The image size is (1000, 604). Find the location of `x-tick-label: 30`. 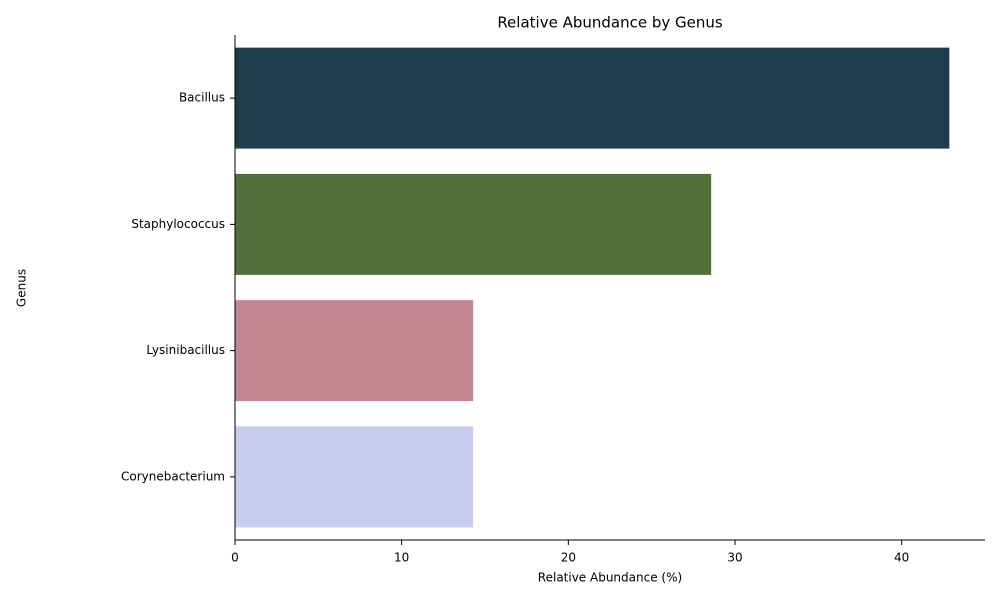

x-tick-label: 30 is located at coordinates (734, 558).